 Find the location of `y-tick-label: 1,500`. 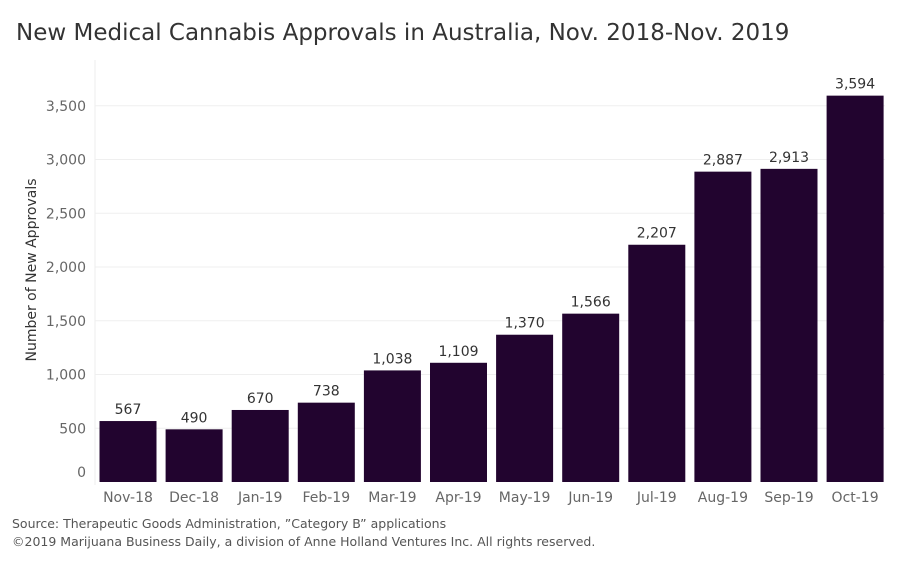

y-tick-label: 1,500 is located at coordinates (66, 322).